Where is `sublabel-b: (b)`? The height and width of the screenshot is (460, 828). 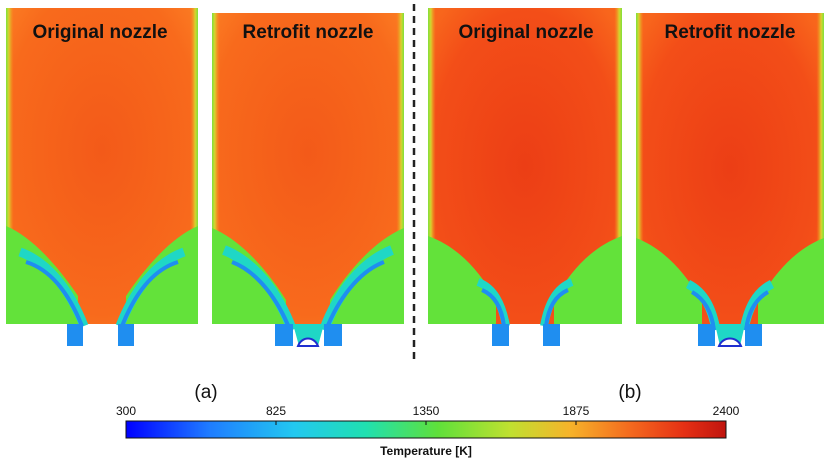 sublabel-b: (b) is located at coordinates (629, 392).